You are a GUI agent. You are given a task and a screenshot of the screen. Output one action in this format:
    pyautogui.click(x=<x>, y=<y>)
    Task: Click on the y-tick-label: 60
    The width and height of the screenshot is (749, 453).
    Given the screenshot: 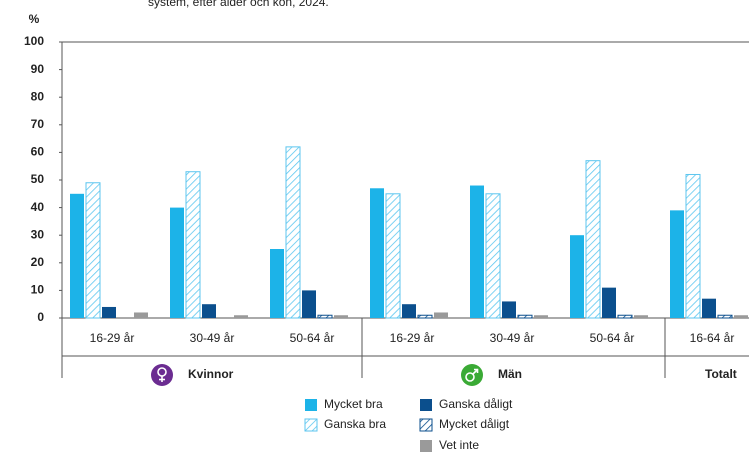 What is the action you would take?
    pyautogui.click(x=38, y=152)
    